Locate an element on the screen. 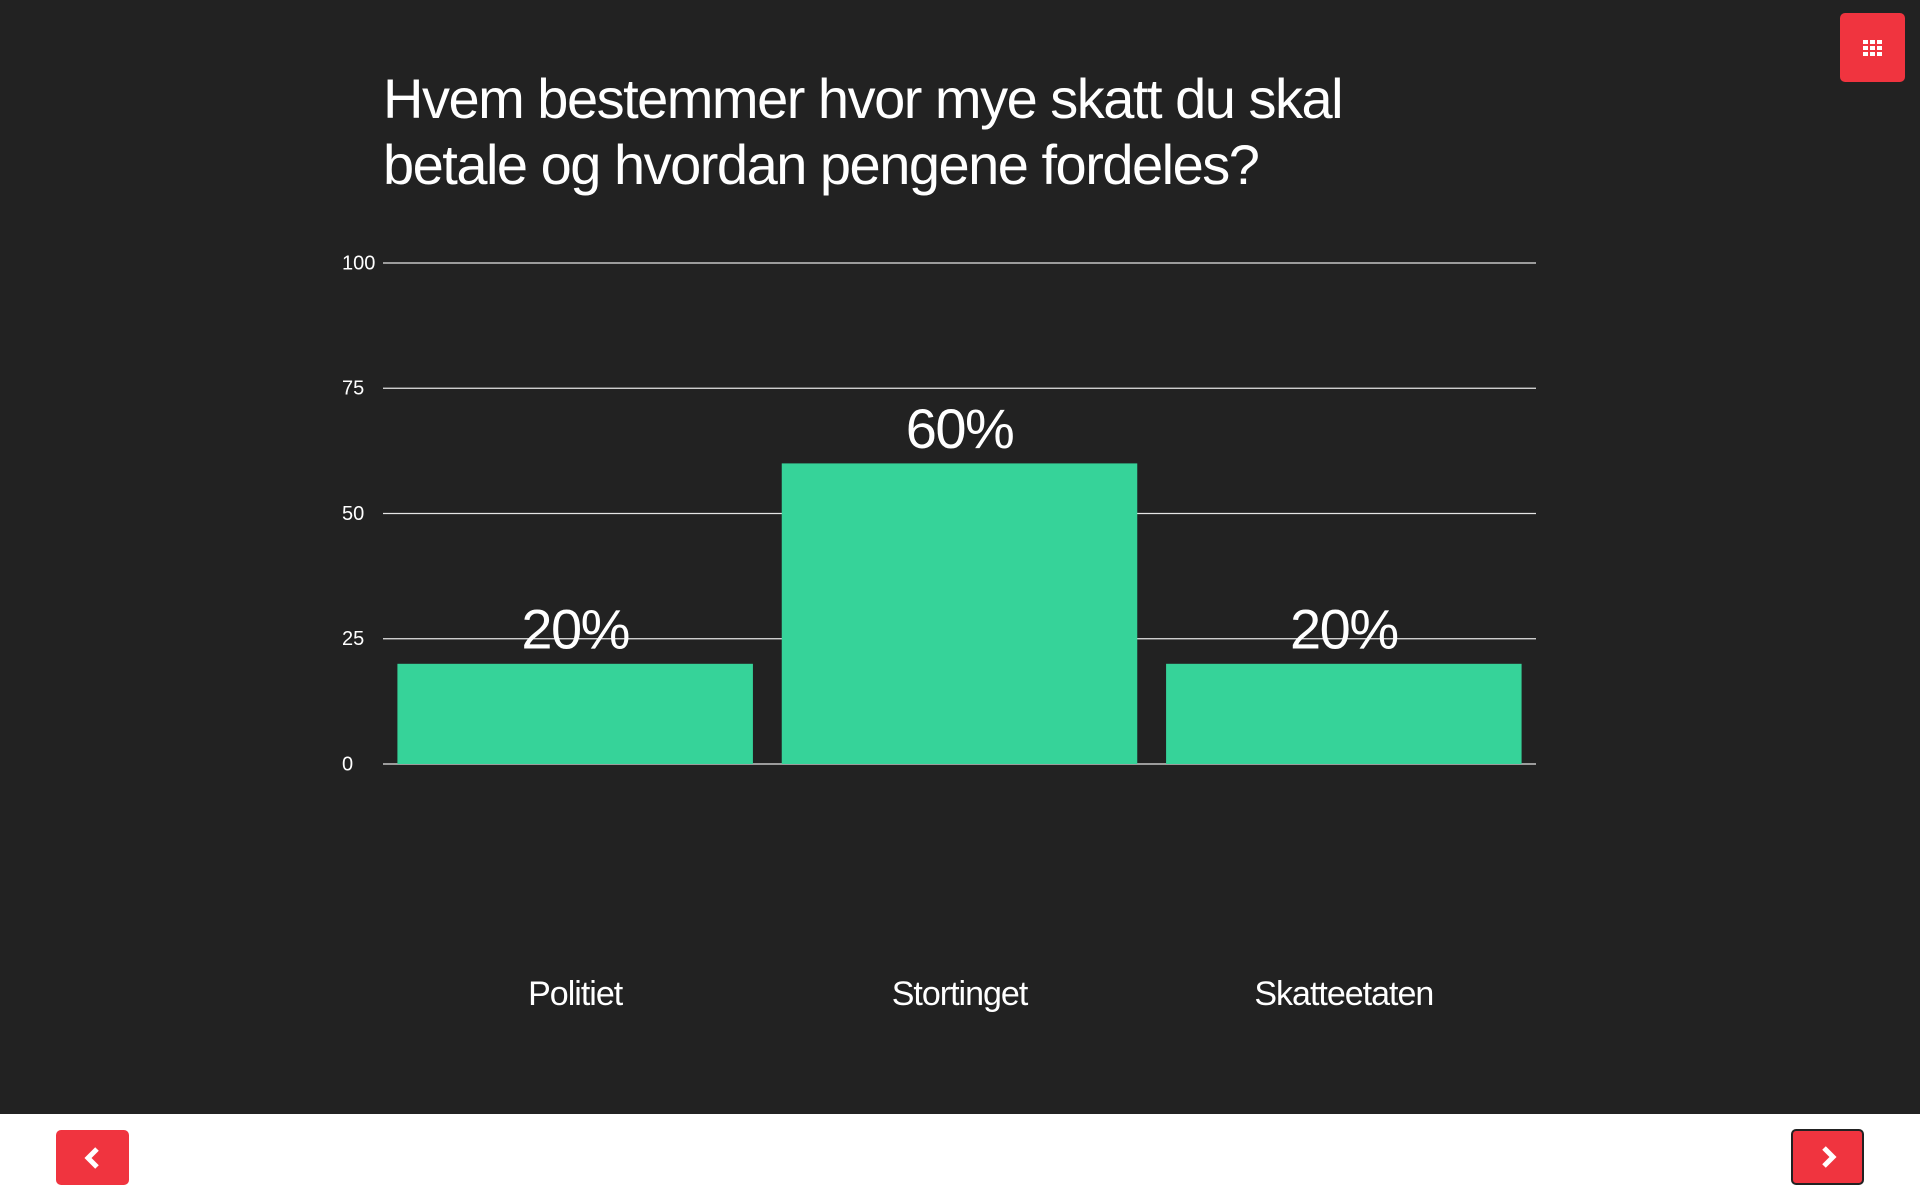 The width and height of the screenshot is (1920, 1200). chevron-right-icon is located at coordinates (1829, 1157).